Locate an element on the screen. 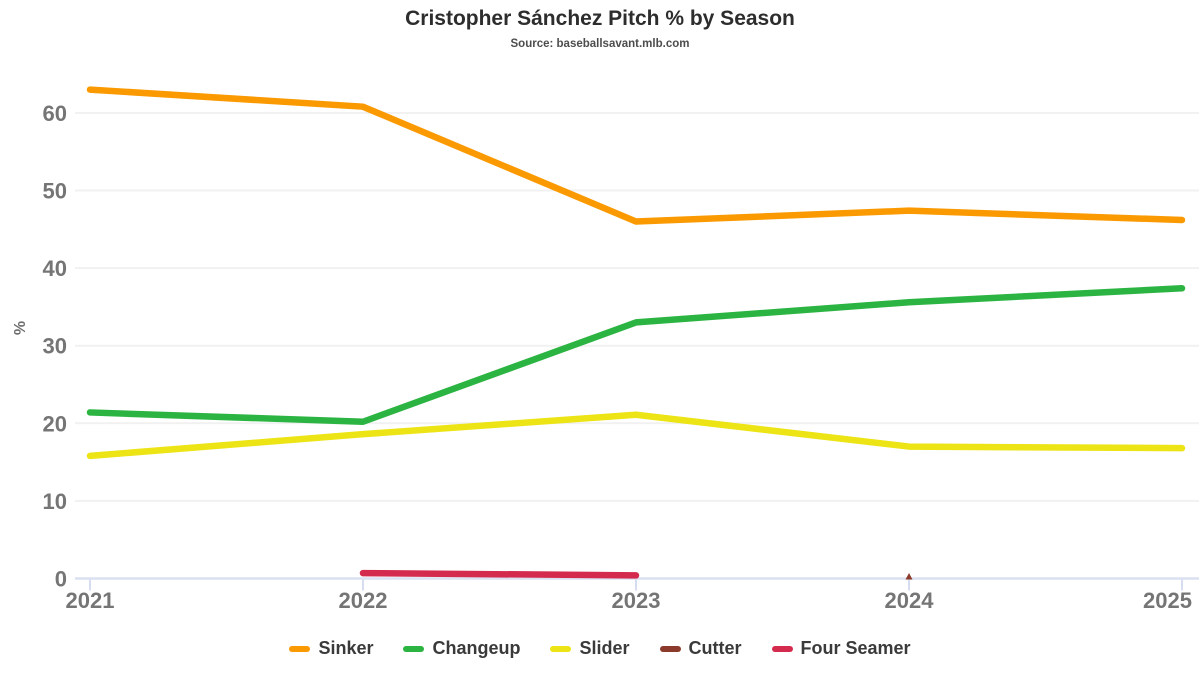  x-tick-label-2021: 2021 is located at coordinates (90, 600).